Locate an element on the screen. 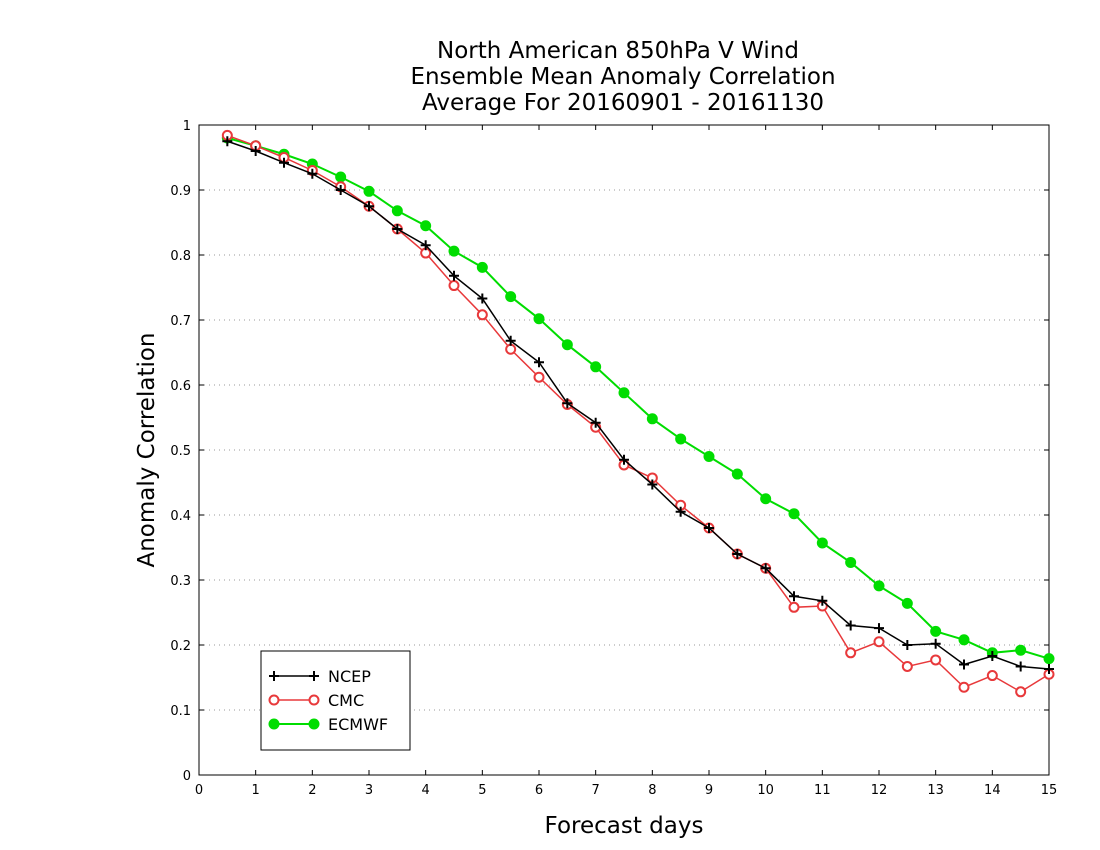  x-tick-label: 0 is located at coordinates (199, 790).